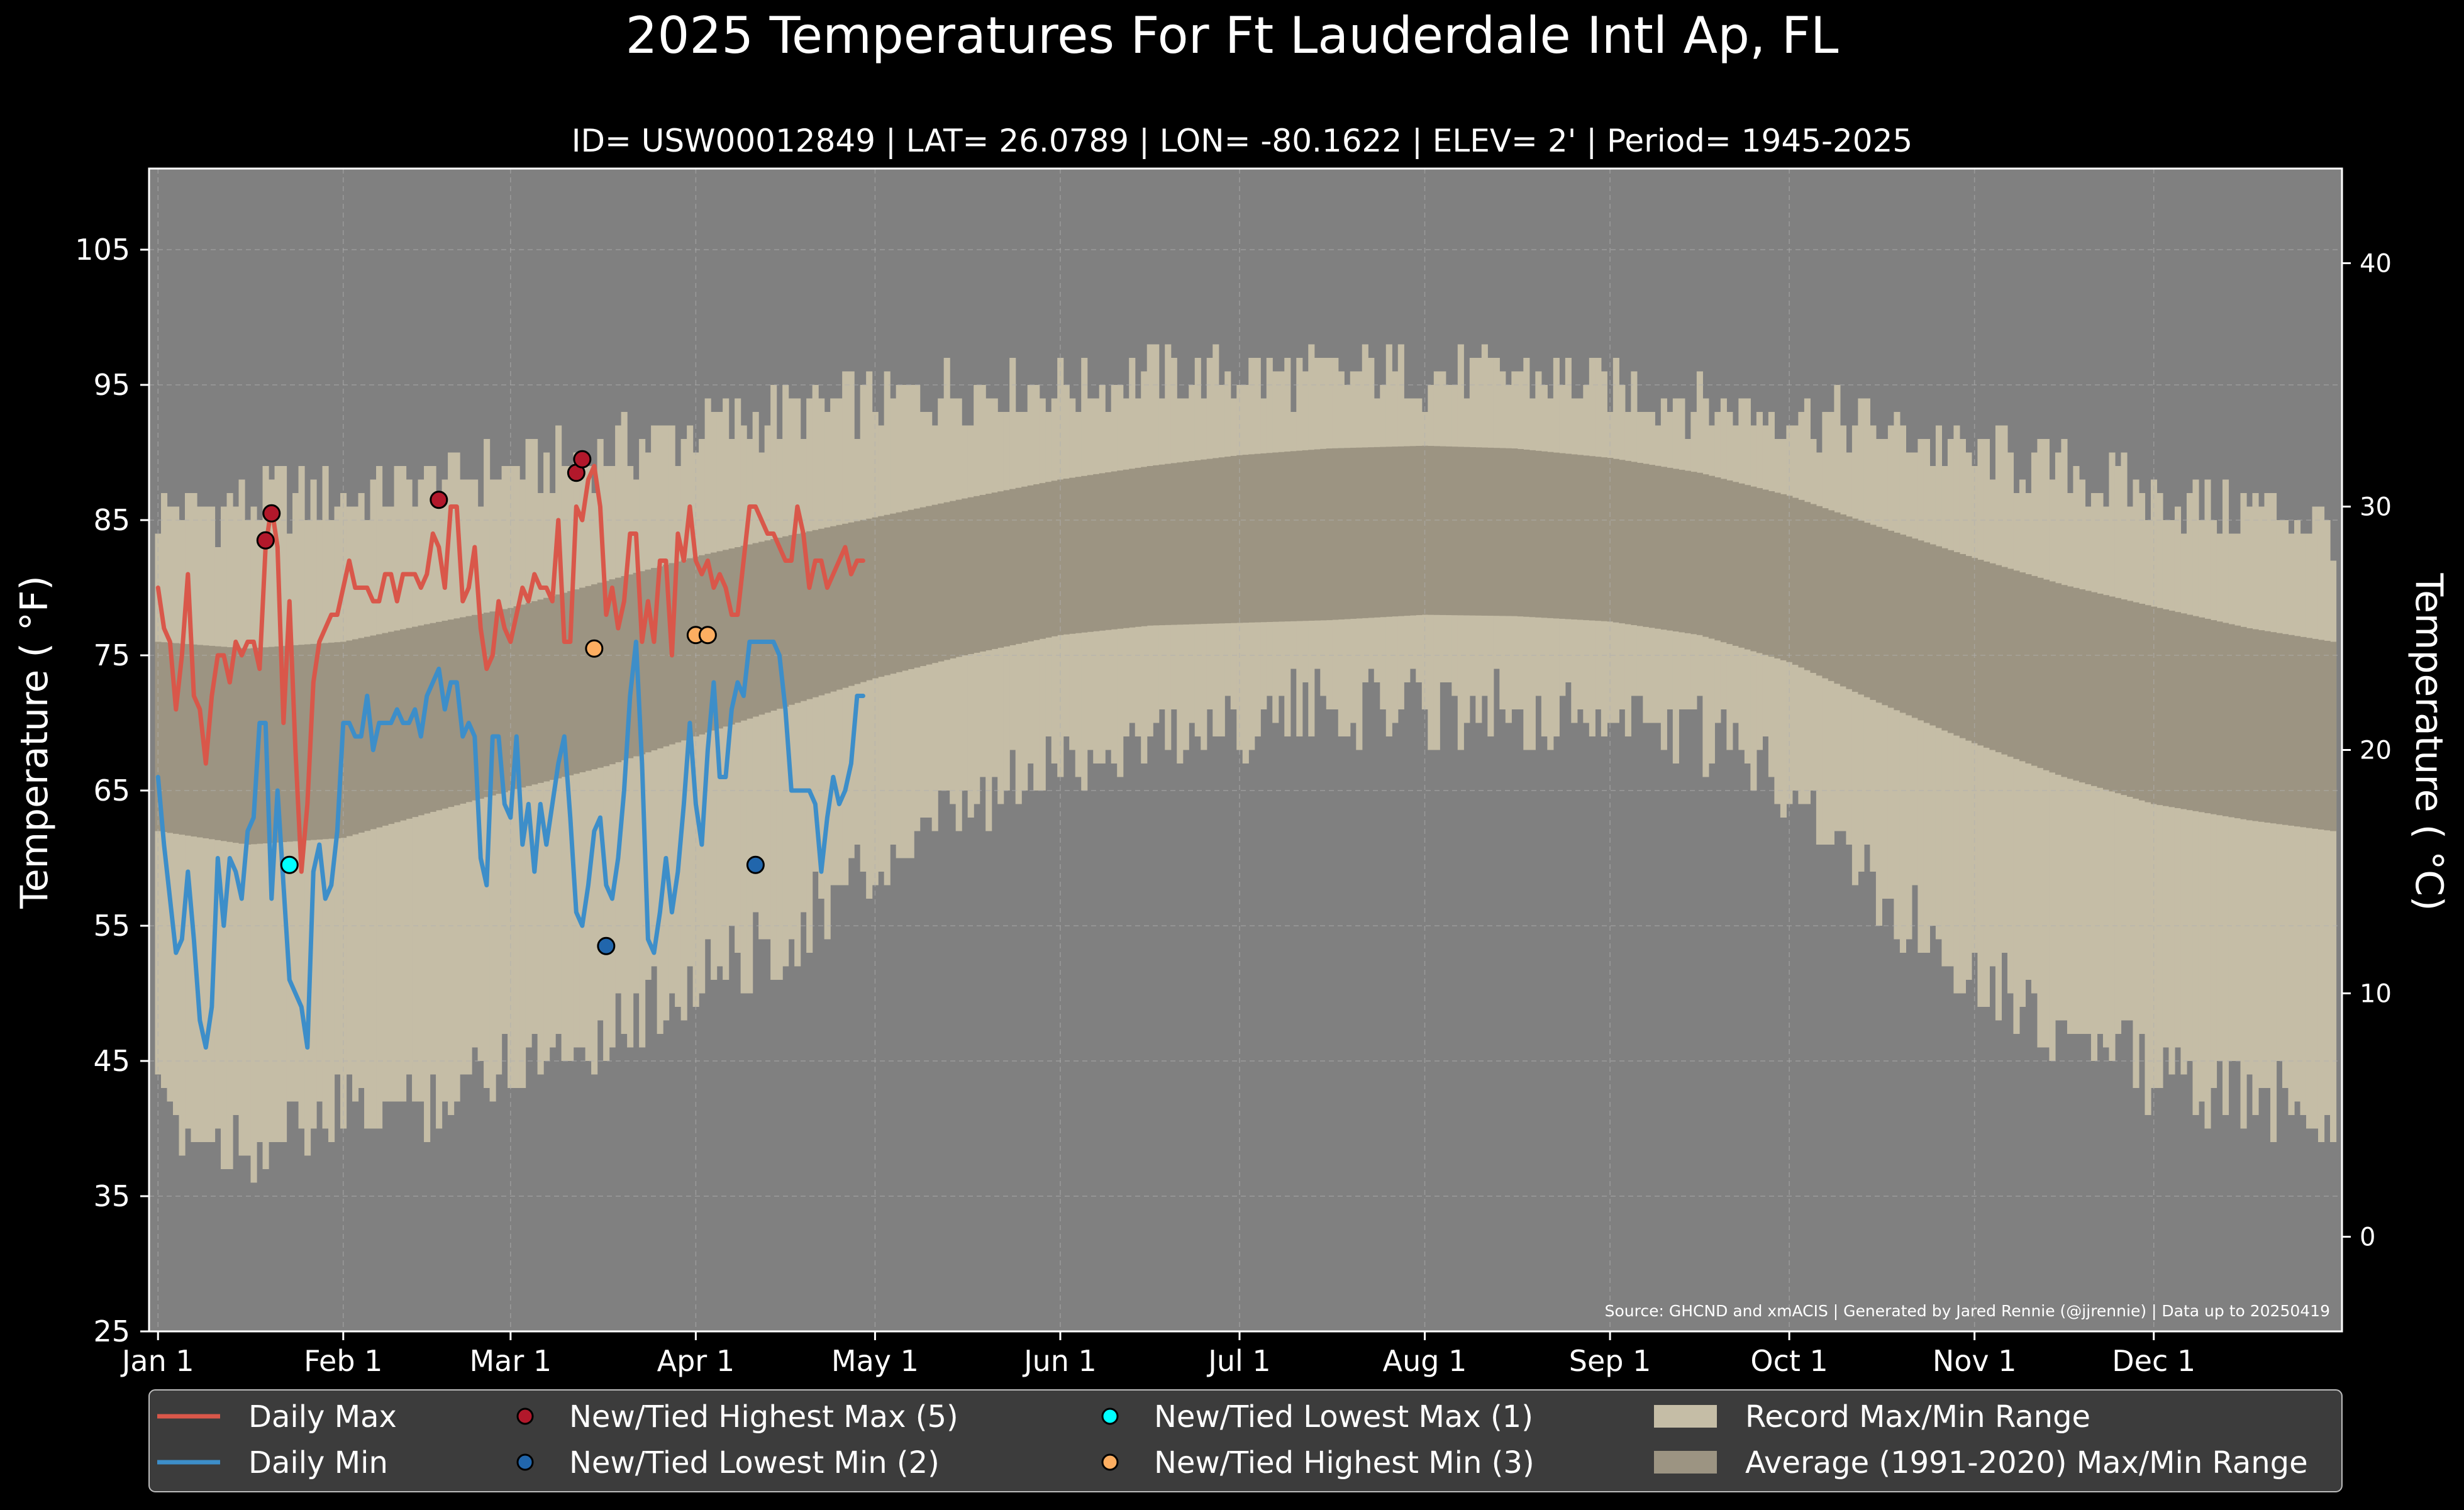 The image size is (2464, 1510). Describe the element at coordinates (1343, 1417) in the screenshot. I see `legend-label: New/Tied Lowest Max (1)` at that location.